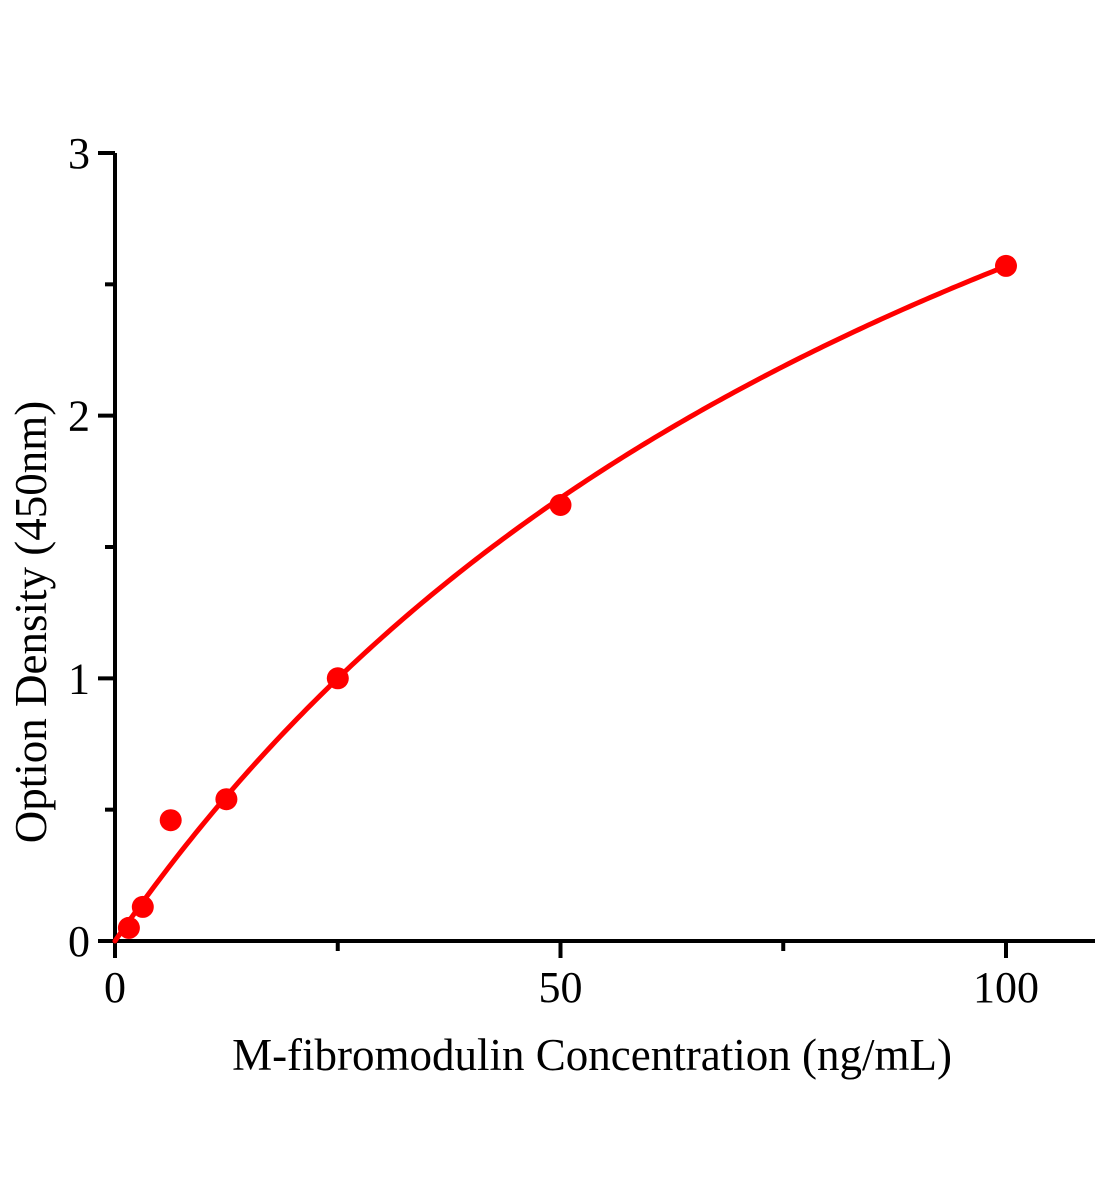 The image size is (1104, 1200). What do you see at coordinates (79, 941) in the screenshot?
I see `y-tick-label: 0` at bounding box center [79, 941].